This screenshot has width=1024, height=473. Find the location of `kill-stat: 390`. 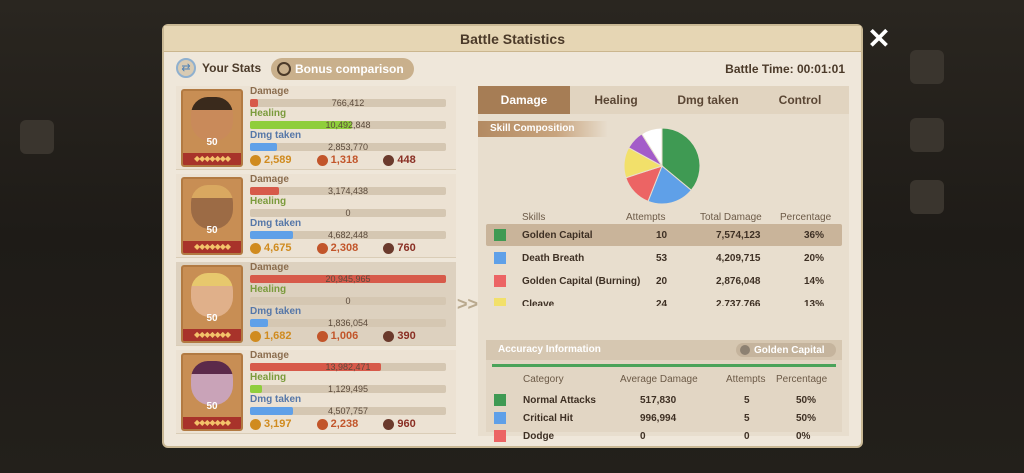

kill-stat: 390 is located at coordinates (416, 336).